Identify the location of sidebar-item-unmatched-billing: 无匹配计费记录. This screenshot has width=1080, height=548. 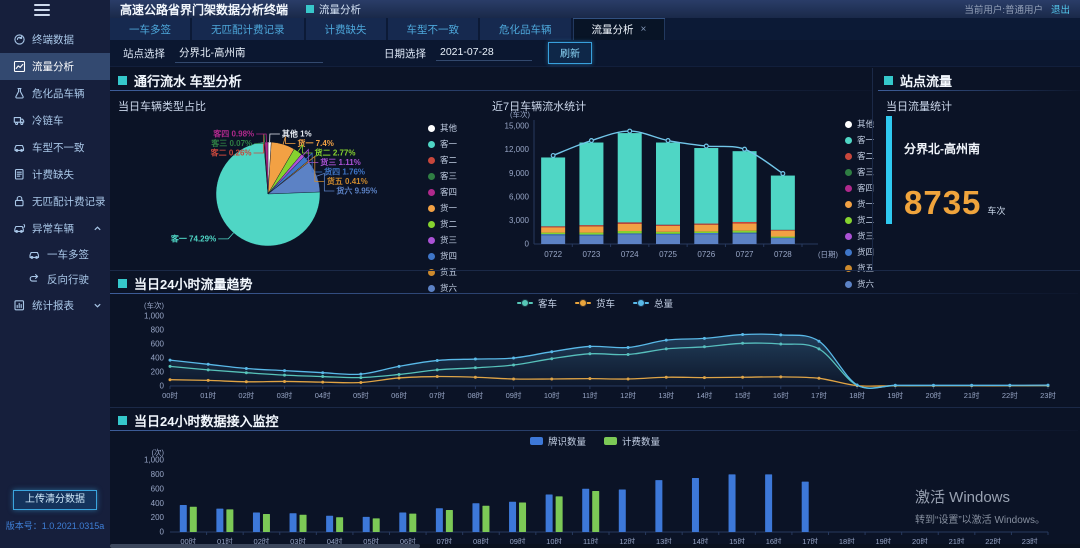
(55, 201).